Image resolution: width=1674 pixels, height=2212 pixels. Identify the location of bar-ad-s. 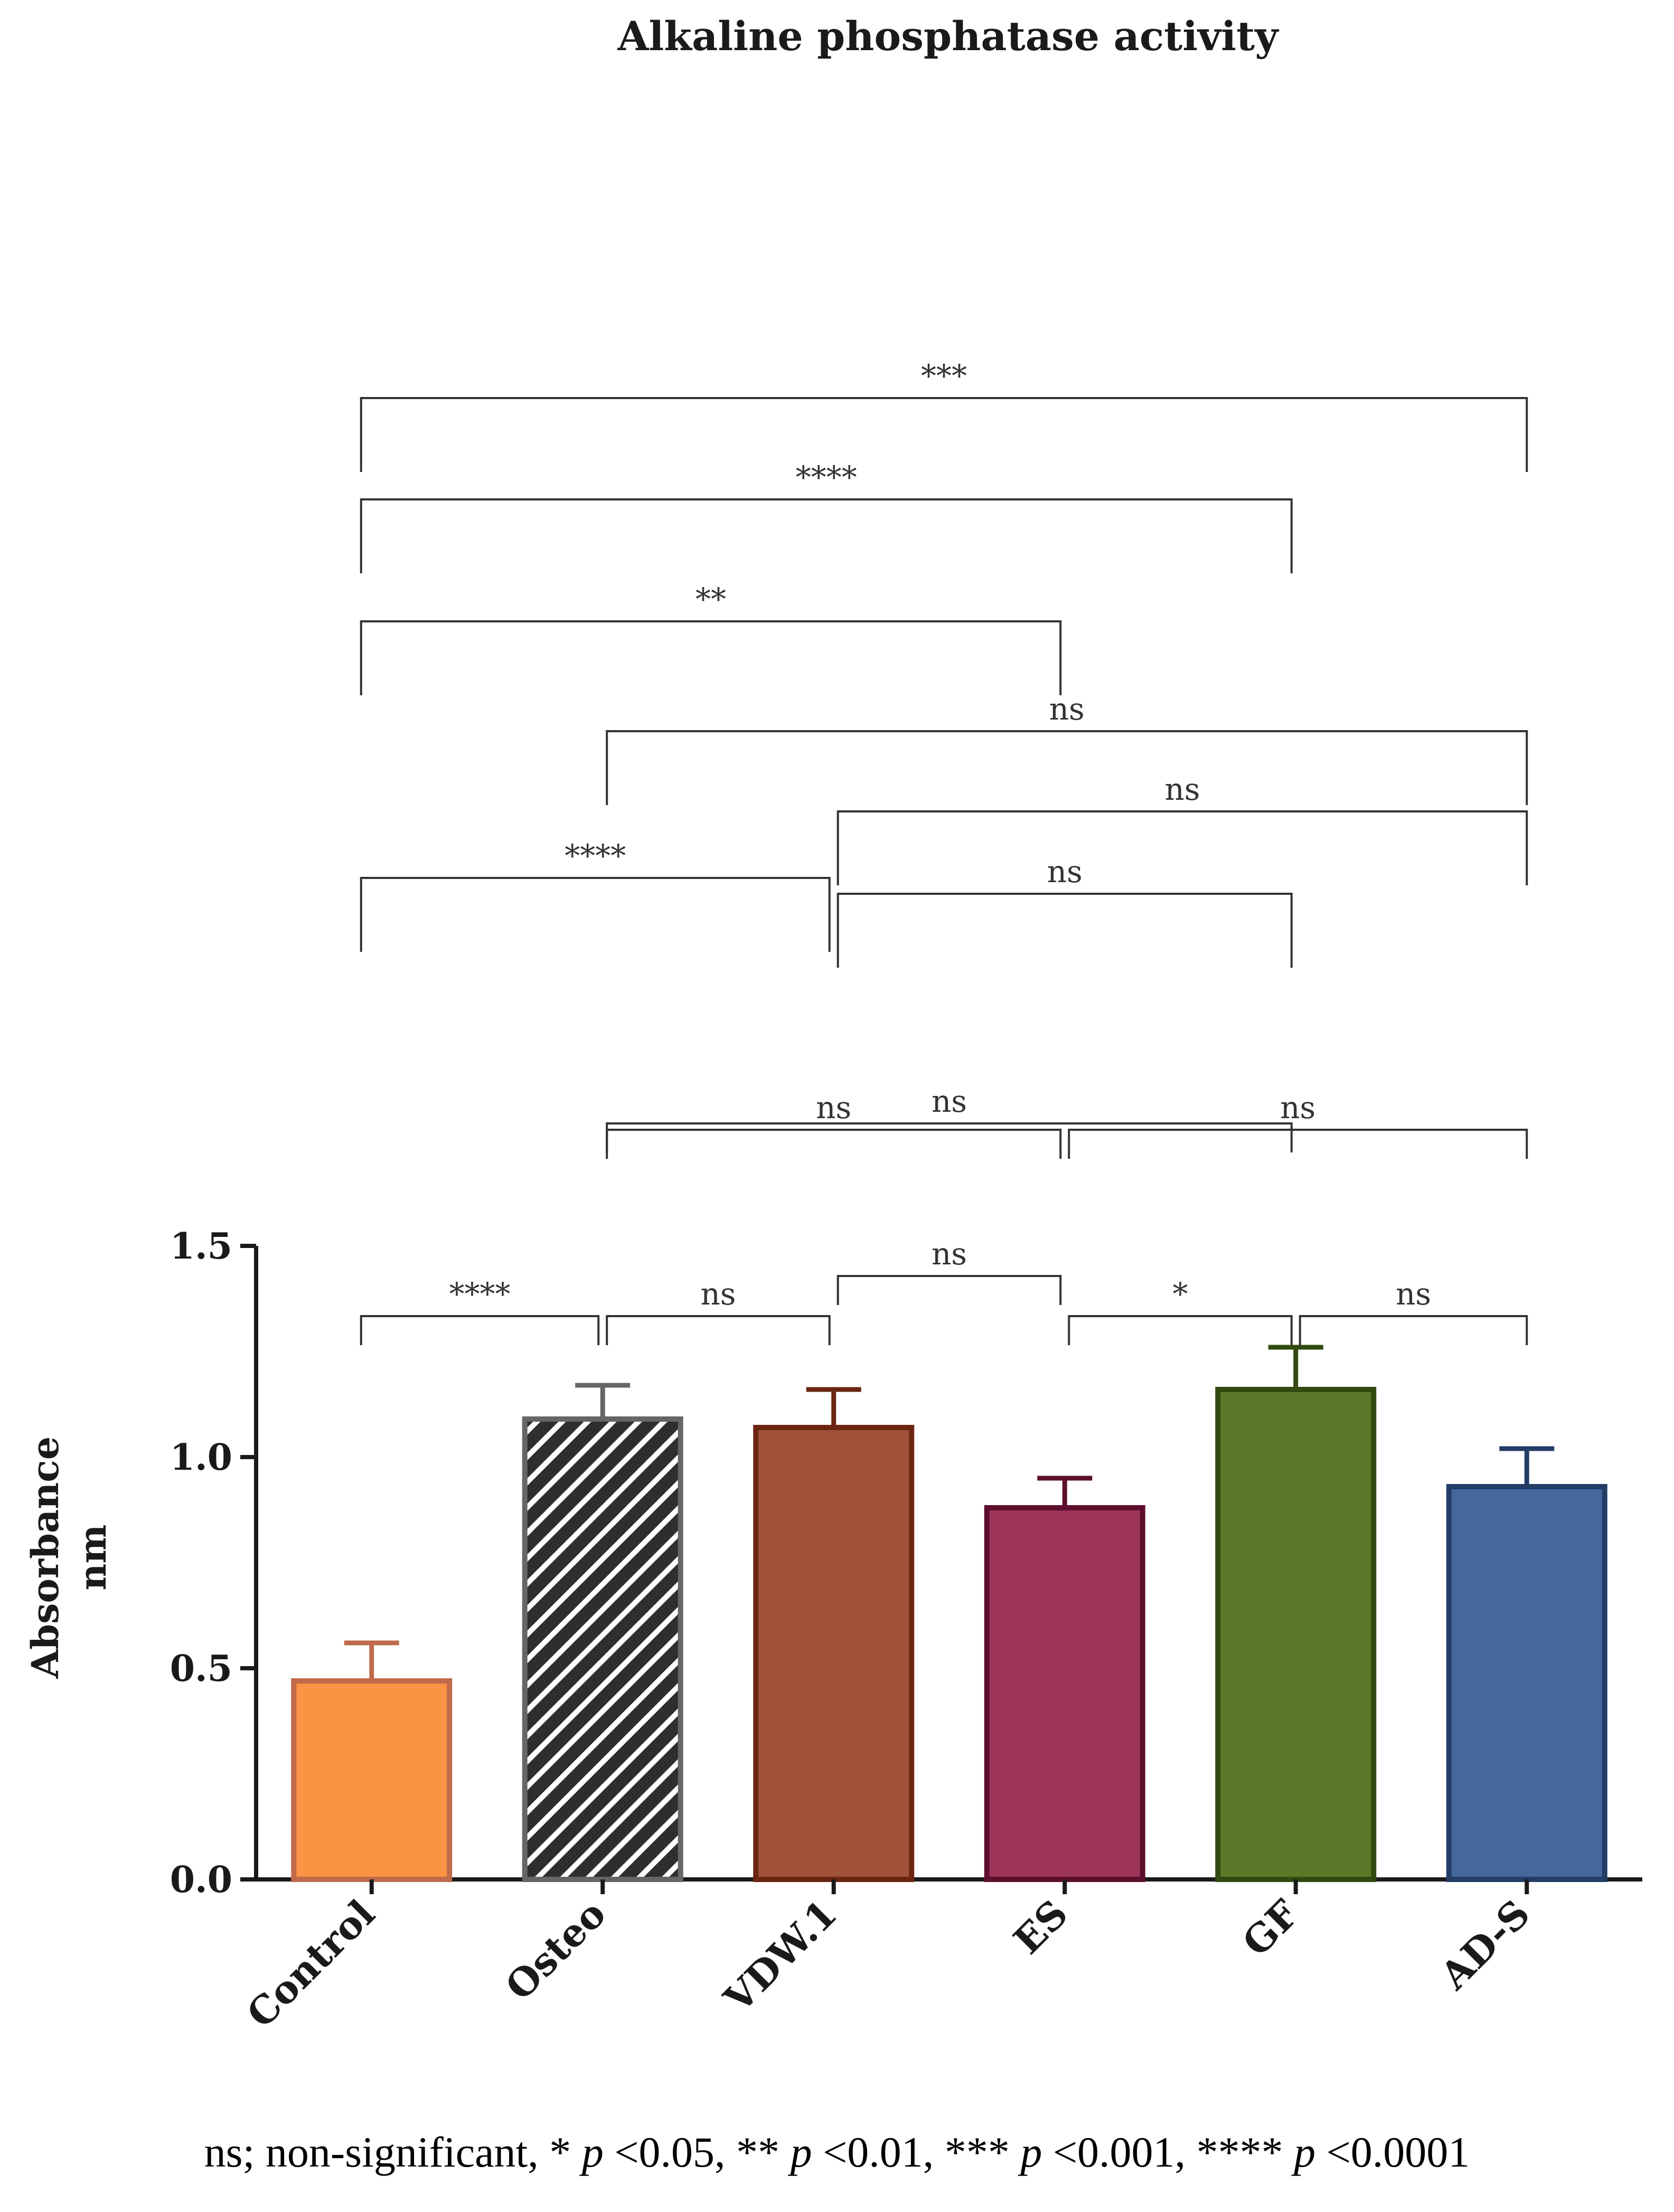
(1526, 1683).